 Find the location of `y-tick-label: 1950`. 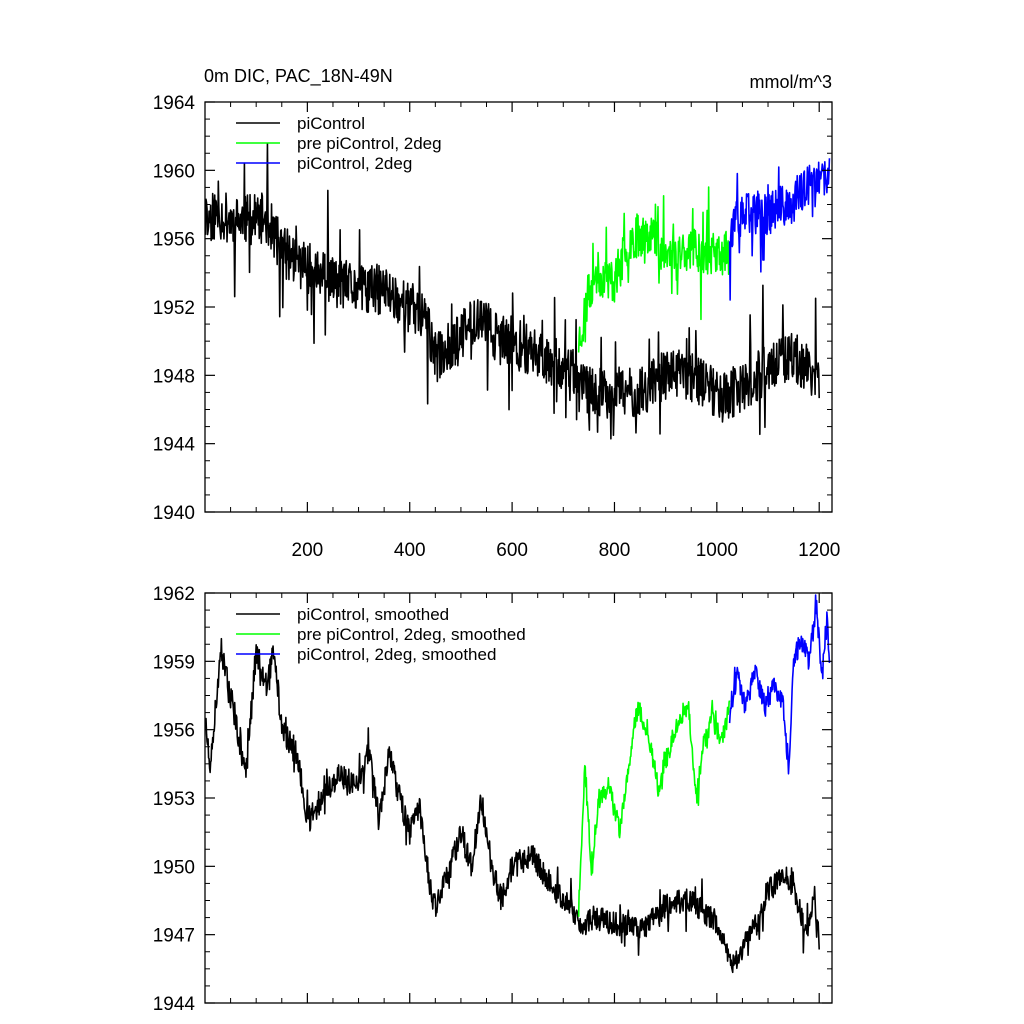

y-tick-label: 1950 is located at coordinates (174, 867).